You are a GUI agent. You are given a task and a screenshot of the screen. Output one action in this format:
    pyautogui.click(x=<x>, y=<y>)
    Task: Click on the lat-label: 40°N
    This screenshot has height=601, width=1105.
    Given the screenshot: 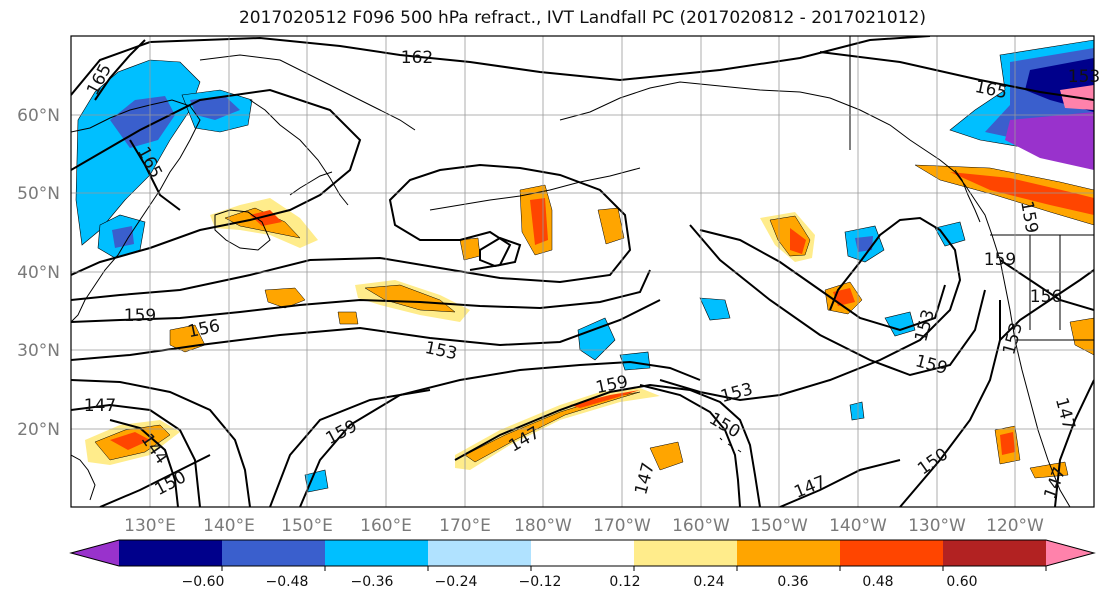 What is the action you would take?
    pyautogui.click(x=38, y=273)
    